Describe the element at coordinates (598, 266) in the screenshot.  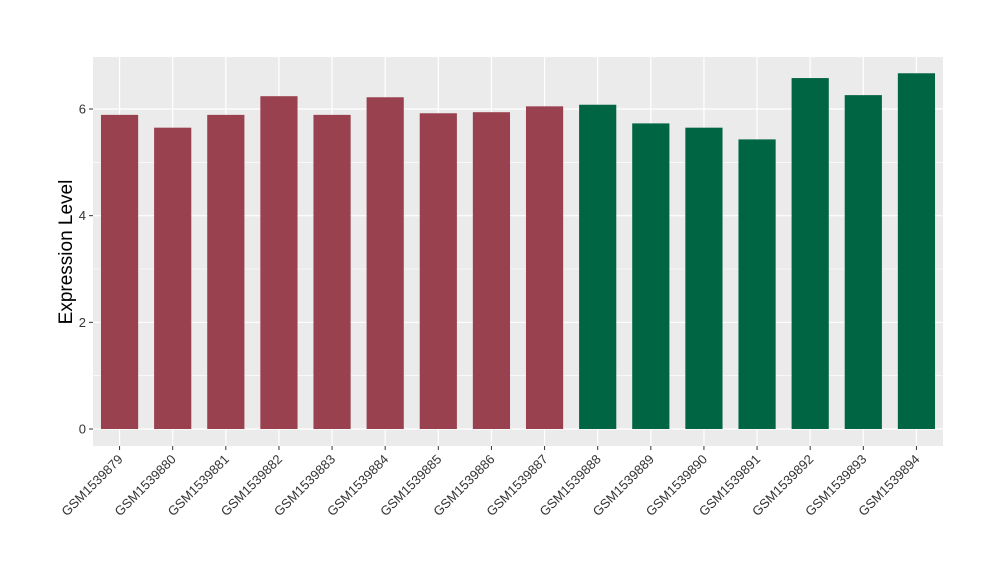
I see `bar-GSM1539888` at that location.